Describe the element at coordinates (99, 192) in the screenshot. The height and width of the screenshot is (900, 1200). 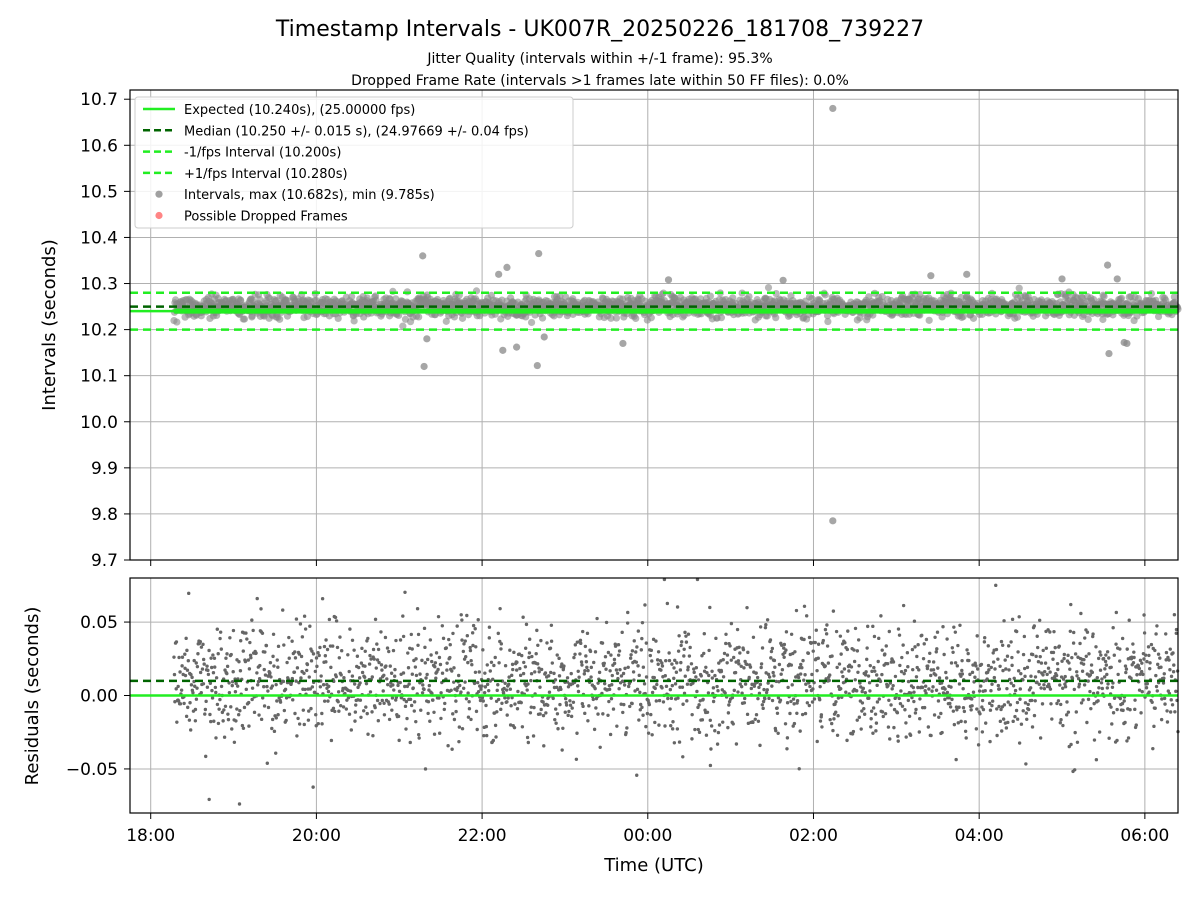
I see `y-tick-label: 10.5` at that location.